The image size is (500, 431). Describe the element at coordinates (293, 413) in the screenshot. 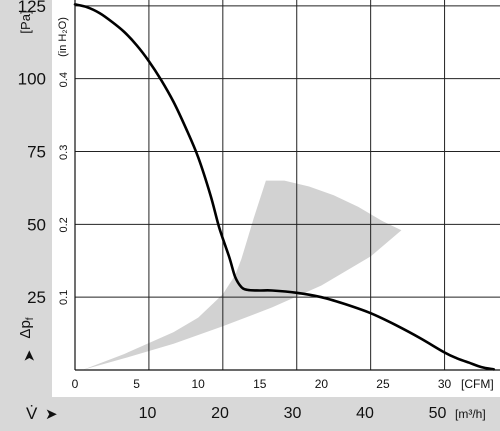

I see `x-tick-m3h-30: 30` at that location.